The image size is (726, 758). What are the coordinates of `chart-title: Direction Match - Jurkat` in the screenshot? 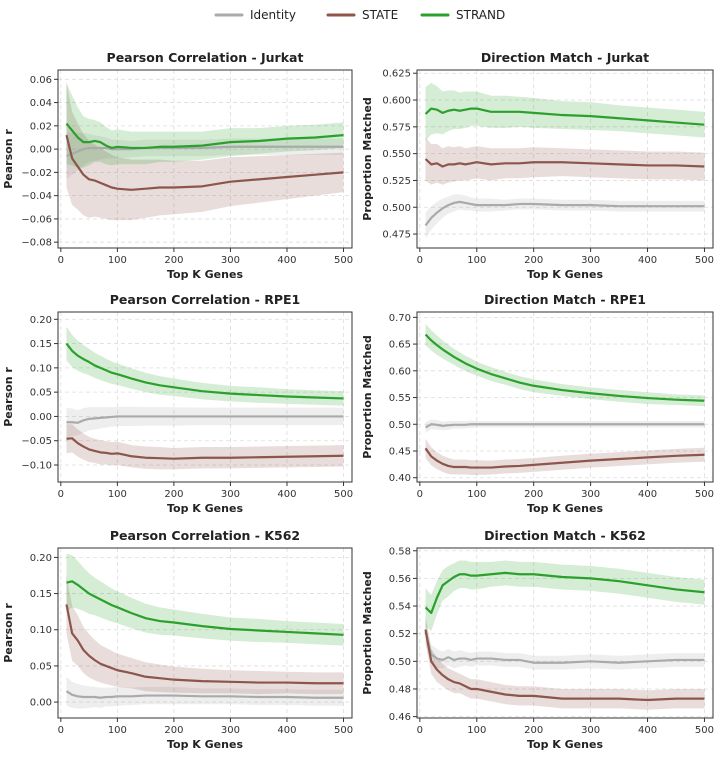 It's located at (565, 57).